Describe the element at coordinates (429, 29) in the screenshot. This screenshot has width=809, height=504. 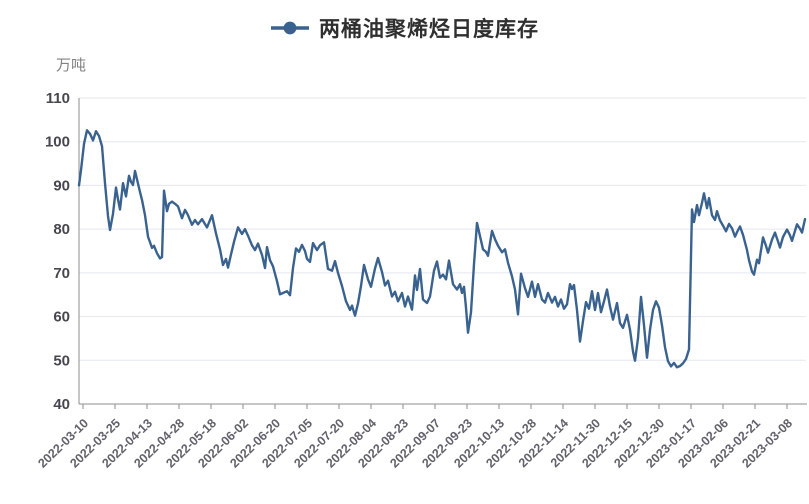
I see `chart-title: 两桶油聚烯烃日度库存` at that location.